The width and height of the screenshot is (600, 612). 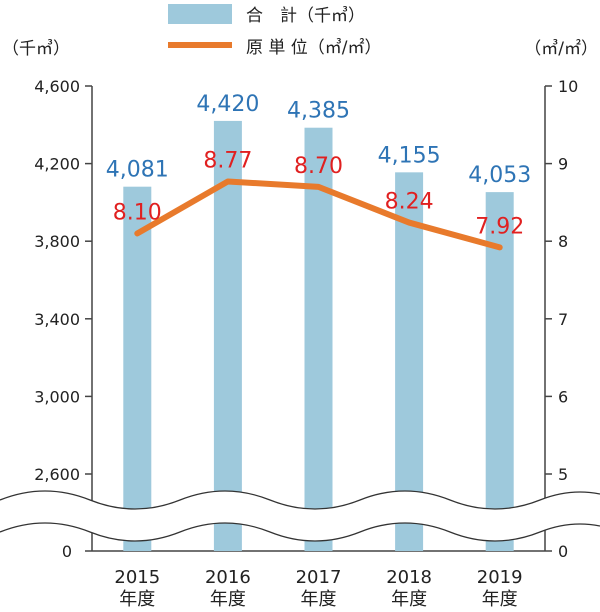 What do you see at coordinates (57, 86) in the screenshot?
I see `left-tick-label: 4,600` at bounding box center [57, 86].